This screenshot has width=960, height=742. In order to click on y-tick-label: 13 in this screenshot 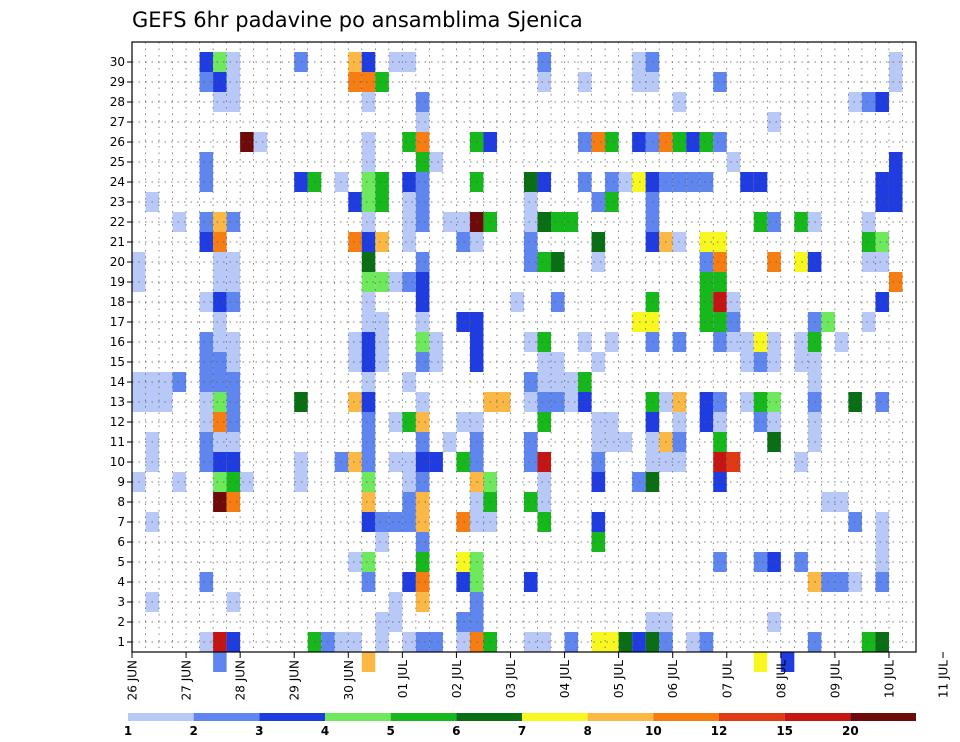, I will do `click(117, 402)`.